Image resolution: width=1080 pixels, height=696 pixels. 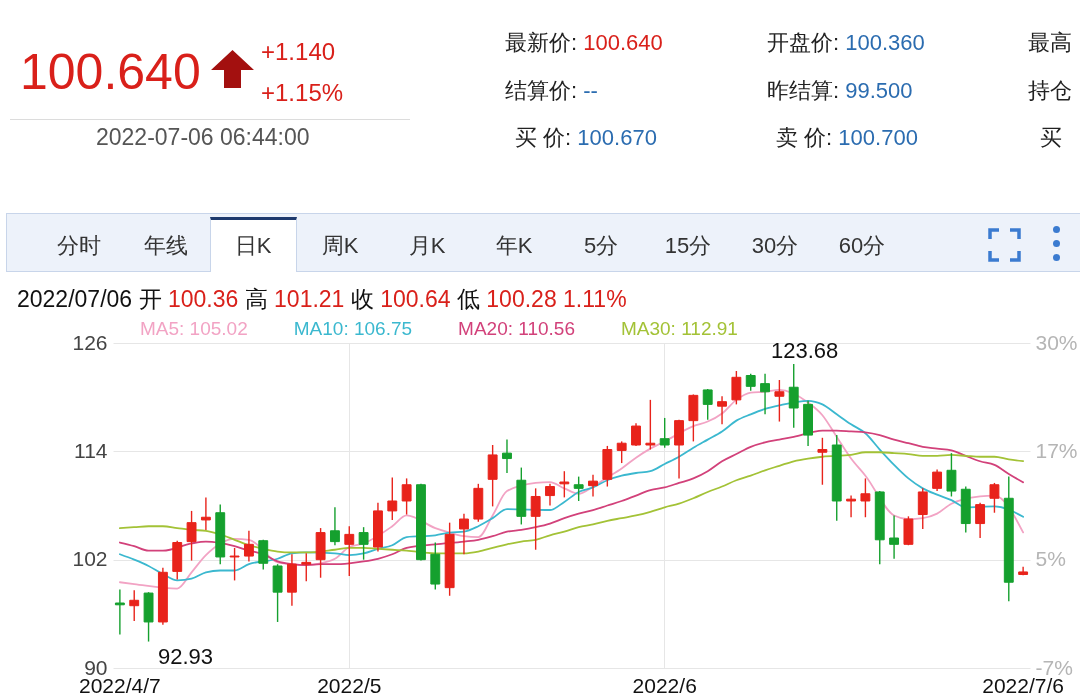 What do you see at coordinates (1056, 450) in the screenshot?
I see `y2-tick-label: 17%` at bounding box center [1056, 450].